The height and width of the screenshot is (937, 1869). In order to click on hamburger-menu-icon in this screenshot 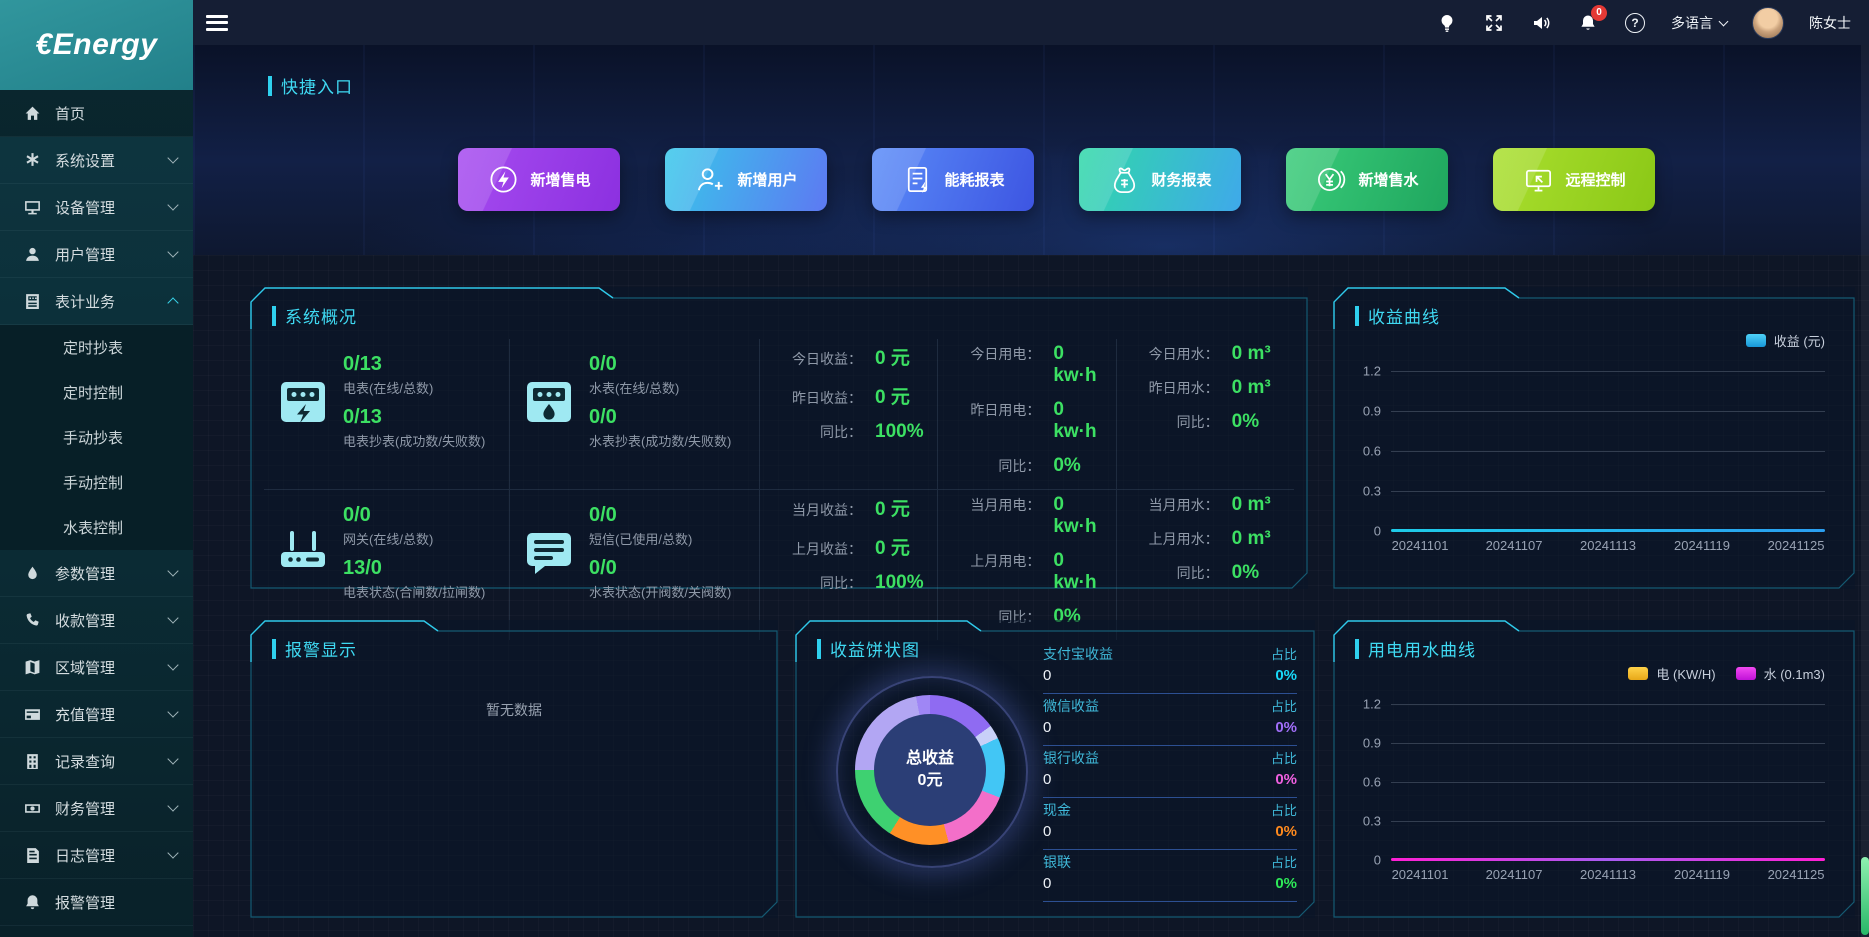, I will do `click(217, 22)`.